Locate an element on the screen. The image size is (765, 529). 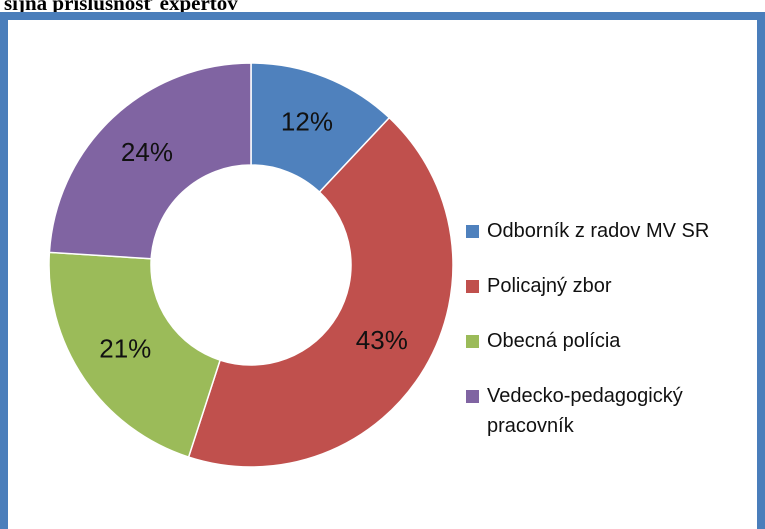
legend-label: Vedecko-pedagogický pracovník is located at coordinates (585, 411).